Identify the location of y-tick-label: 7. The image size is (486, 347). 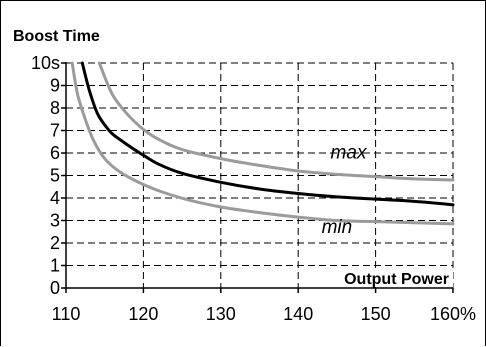
(55, 131).